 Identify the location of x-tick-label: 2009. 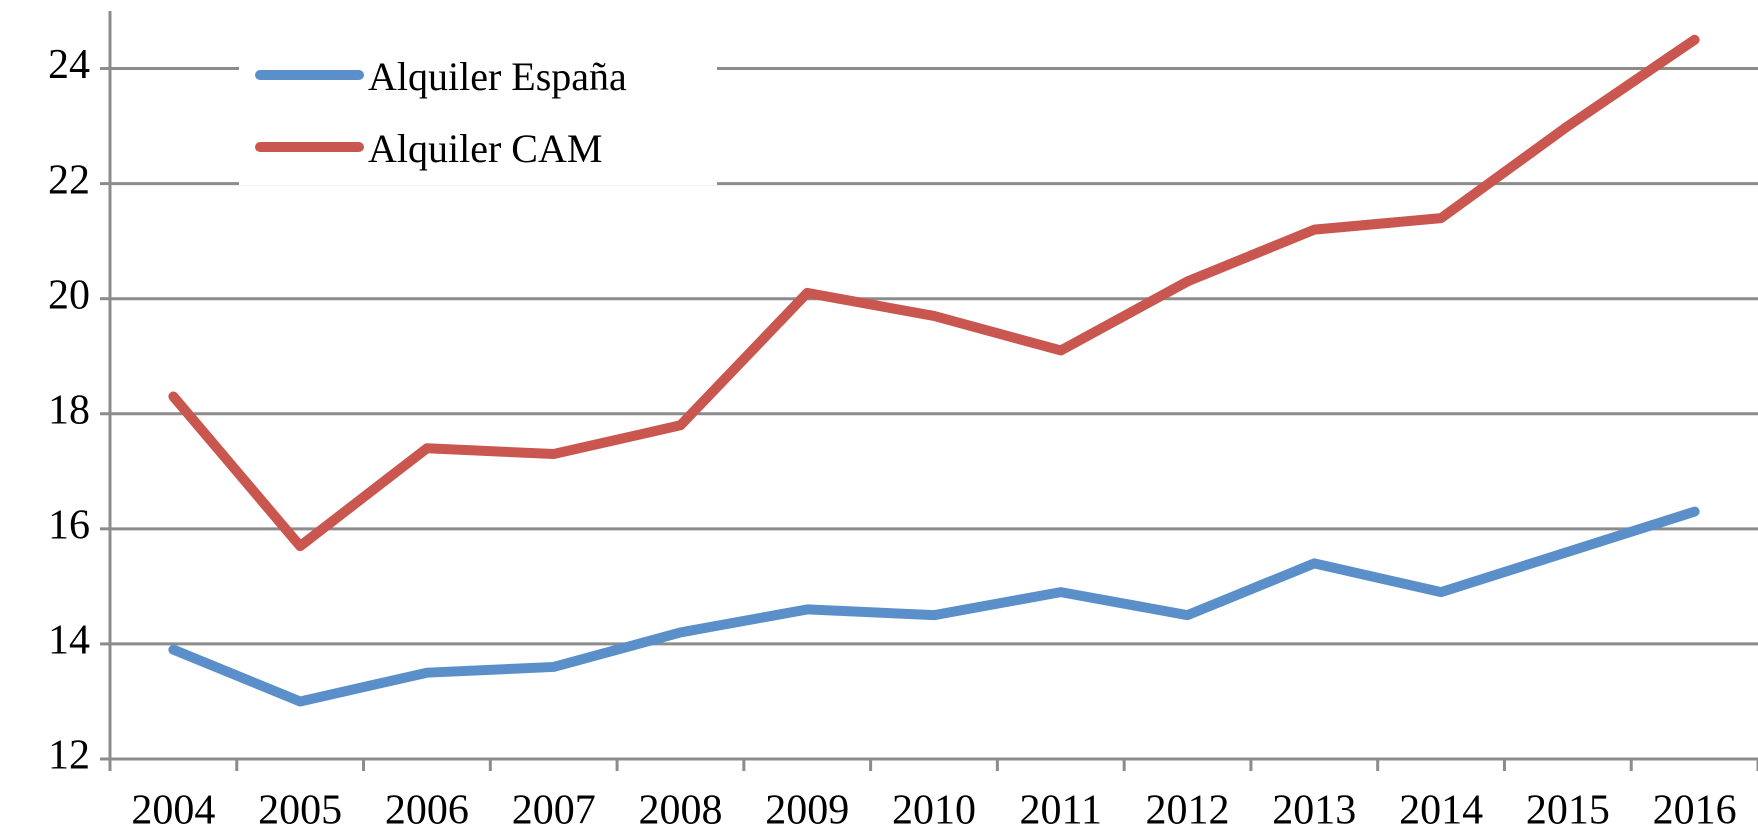
(807, 810).